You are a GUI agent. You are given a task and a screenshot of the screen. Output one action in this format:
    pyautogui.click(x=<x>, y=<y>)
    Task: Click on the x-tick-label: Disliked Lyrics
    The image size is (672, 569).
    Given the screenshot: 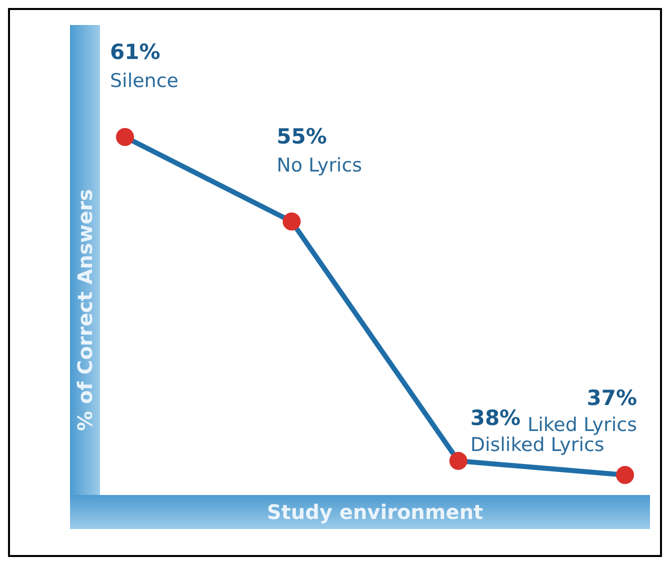 What is the action you would take?
    pyautogui.click(x=537, y=445)
    